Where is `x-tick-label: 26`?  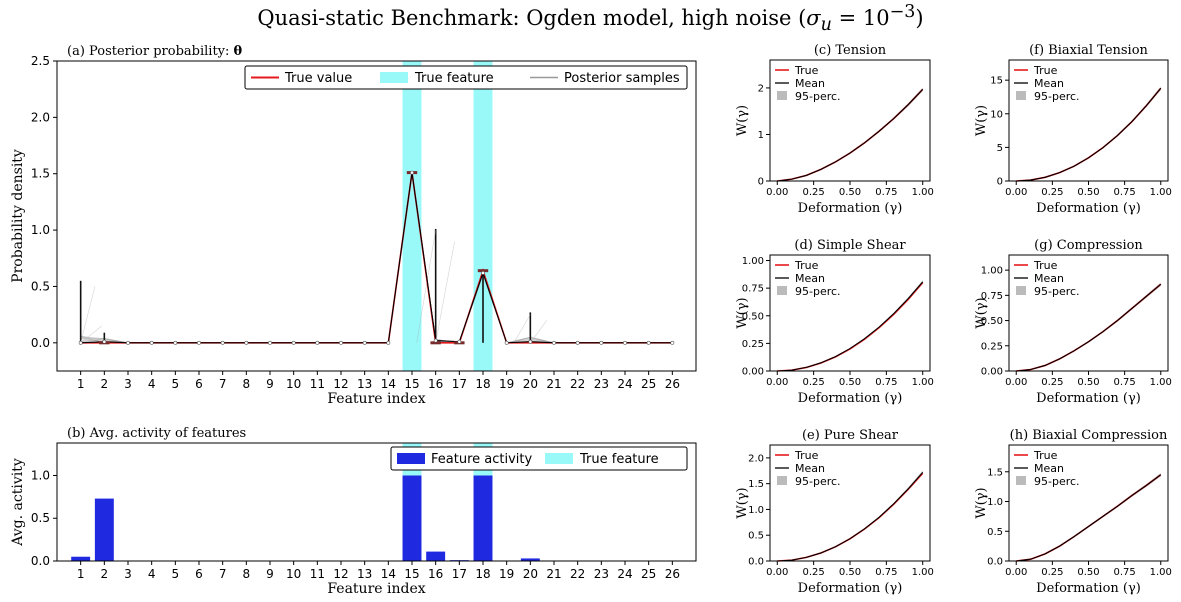 x-tick-label: 26 is located at coordinates (672, 384).